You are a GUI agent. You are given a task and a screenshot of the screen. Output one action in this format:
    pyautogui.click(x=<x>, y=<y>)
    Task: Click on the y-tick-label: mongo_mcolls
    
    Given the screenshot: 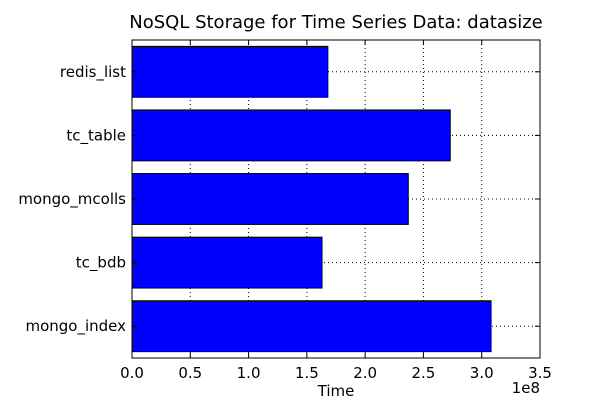 What is the action you would take?
    pyautogui.click(x=72, y=199)
    